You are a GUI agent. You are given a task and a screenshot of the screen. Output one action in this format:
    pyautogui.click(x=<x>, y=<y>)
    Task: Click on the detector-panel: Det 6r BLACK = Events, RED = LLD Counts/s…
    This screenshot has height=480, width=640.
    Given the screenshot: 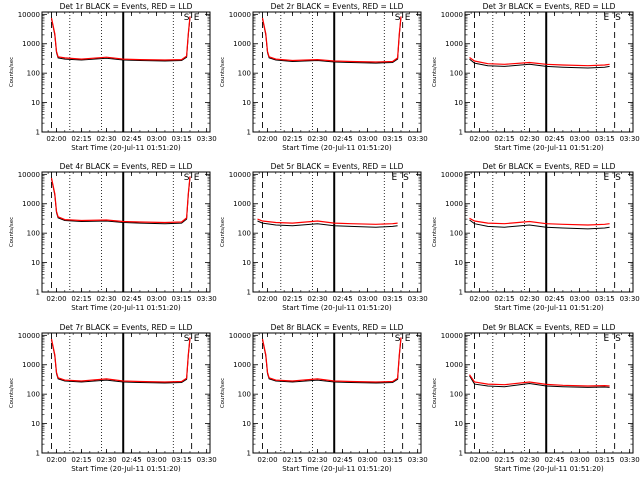 What is the action you would take?
    pyautogui.click(x=536, y=237)
    